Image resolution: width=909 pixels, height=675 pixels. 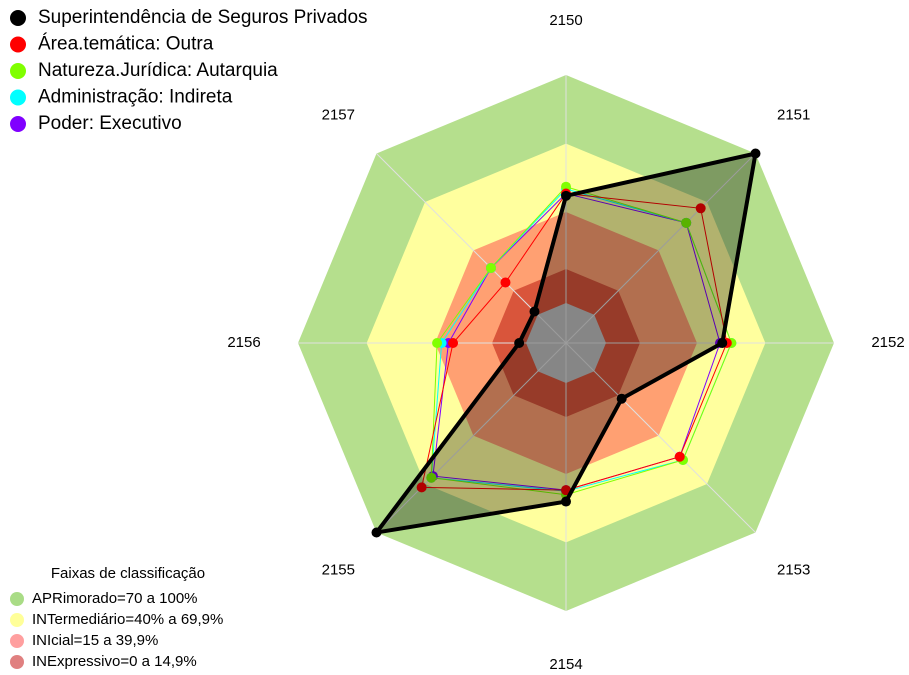 I want to click on axis-label: 2151, so click(x=793, y=114).